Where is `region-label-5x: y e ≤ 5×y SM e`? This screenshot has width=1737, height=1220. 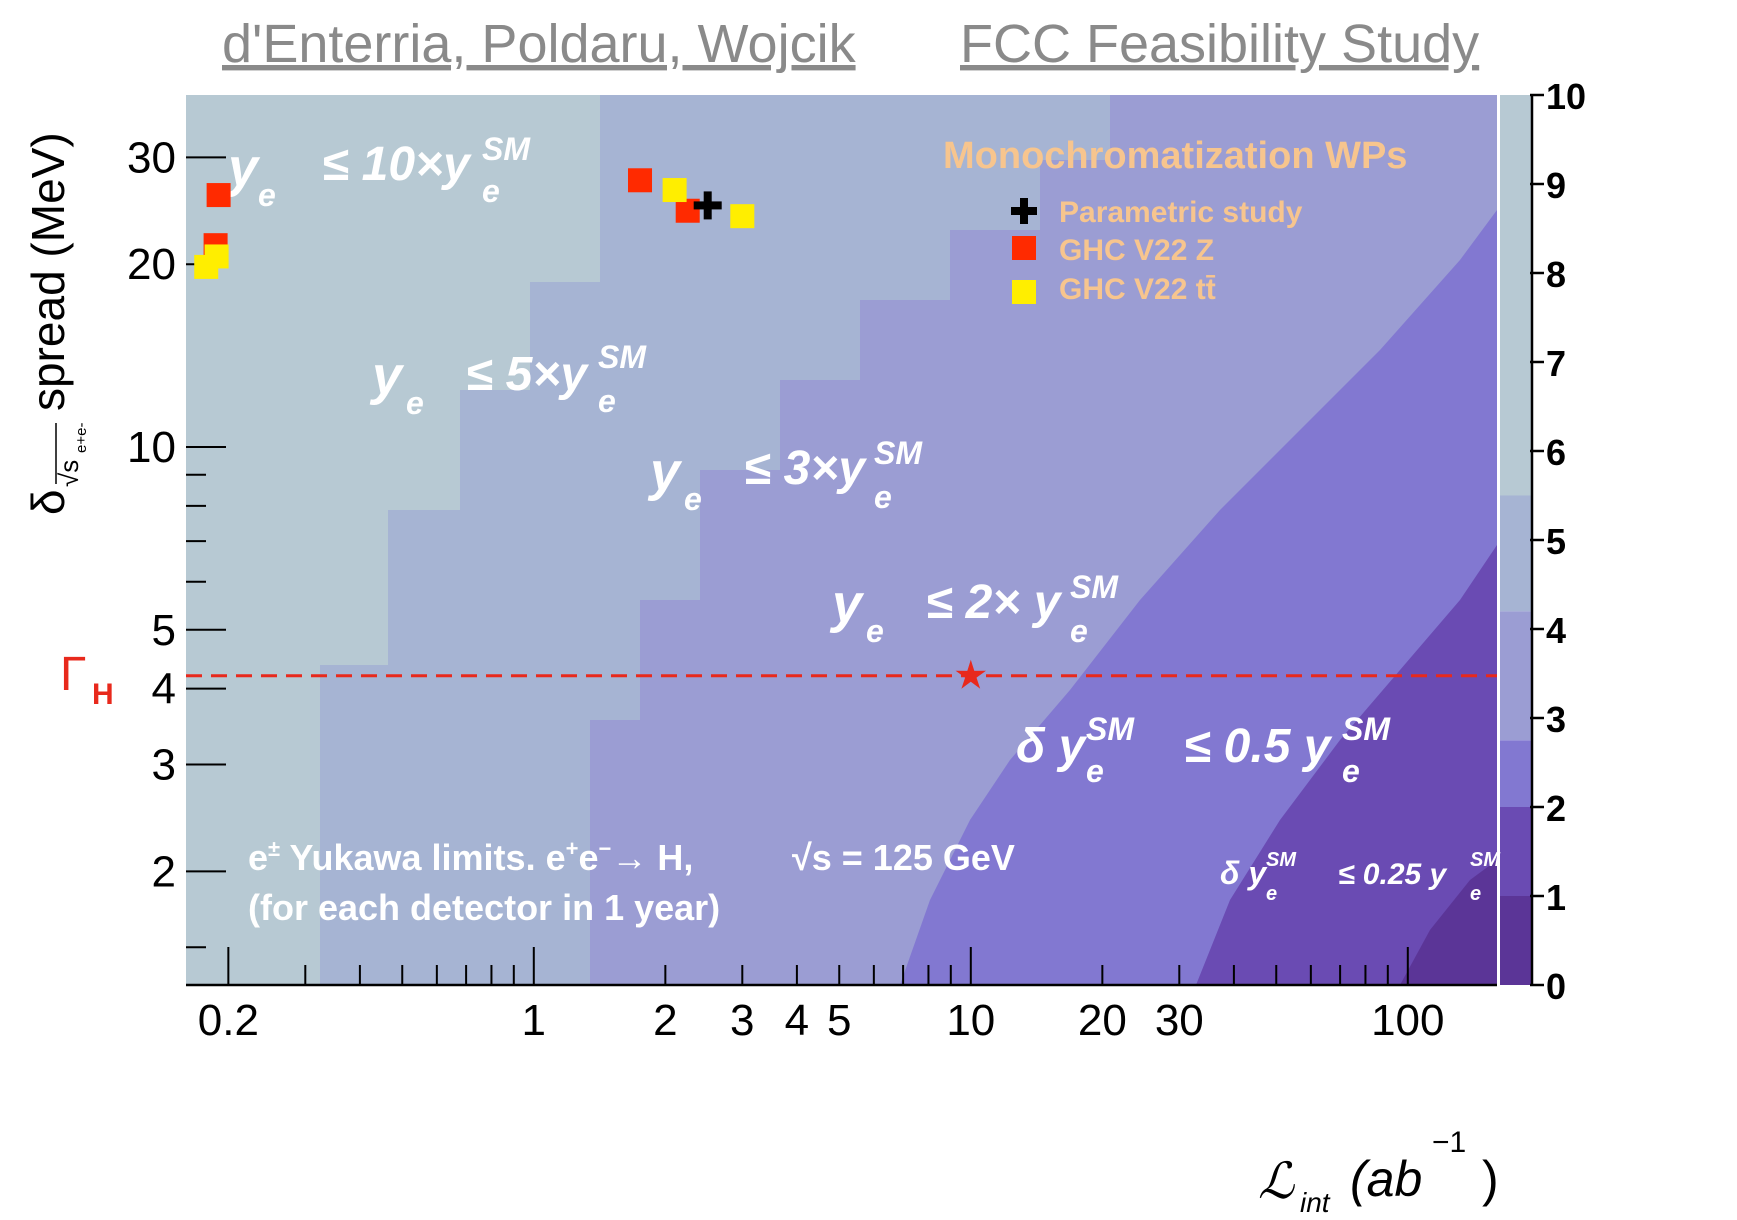
region-label-5x: y e ≤ 5×y SM e is located at coordinates (508, 380).